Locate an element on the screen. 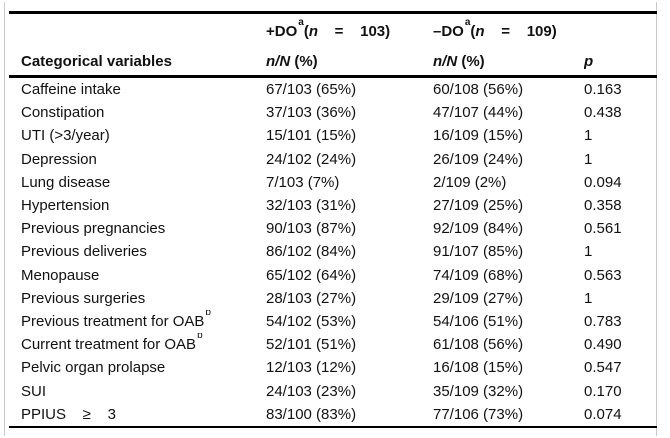  plus-do-value: 32/103 (31%) is located at coordinates (311, 206).